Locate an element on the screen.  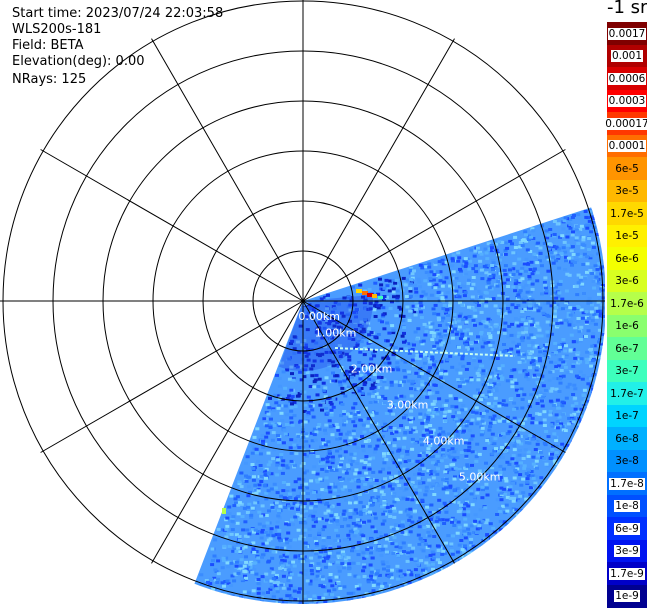
colorbar-cell: 1.7e-7 is located at coordinates (627, 393).